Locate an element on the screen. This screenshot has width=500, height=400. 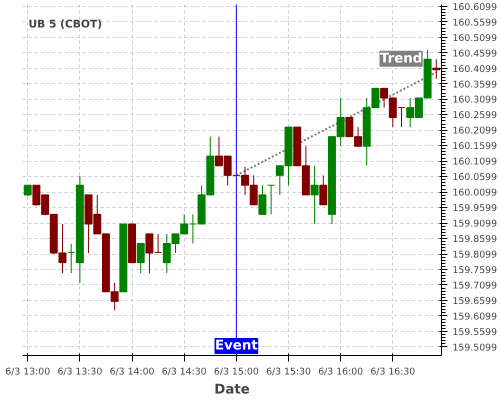
x-tick-label: 6/3 14:00 is located at coordinates (132, 372).